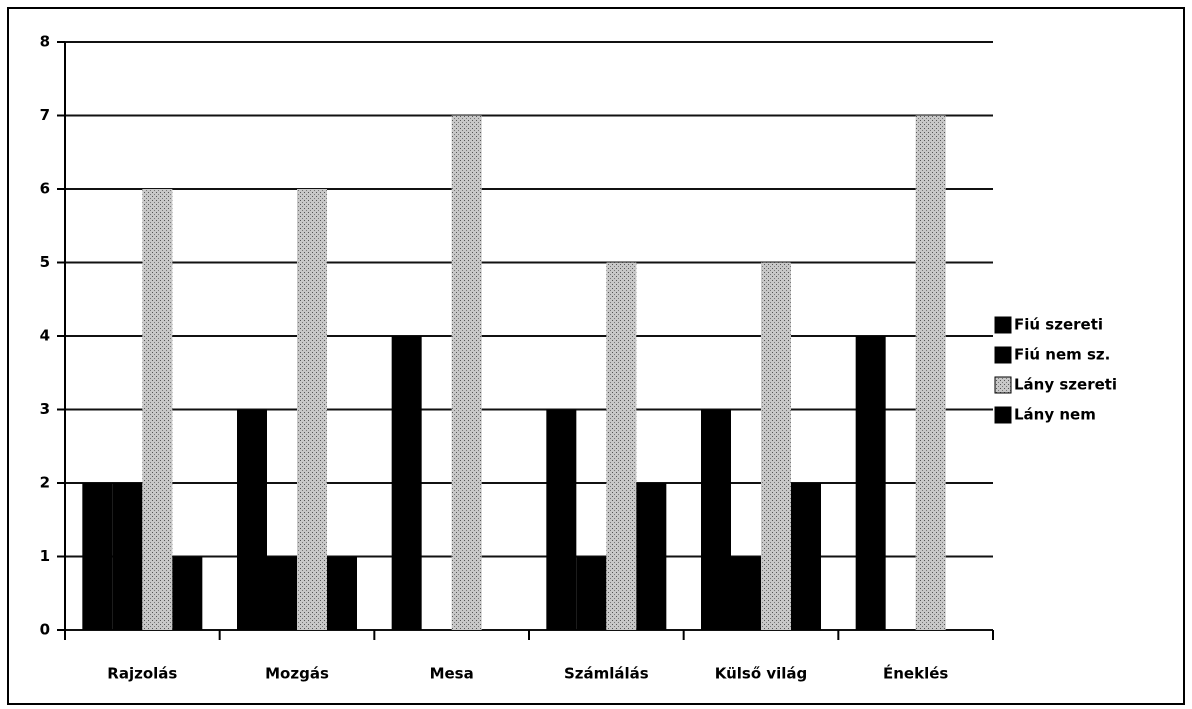 This screenshot has height=709, width=1192. I want to click on y-tick-label: 3, so click(45, 409).